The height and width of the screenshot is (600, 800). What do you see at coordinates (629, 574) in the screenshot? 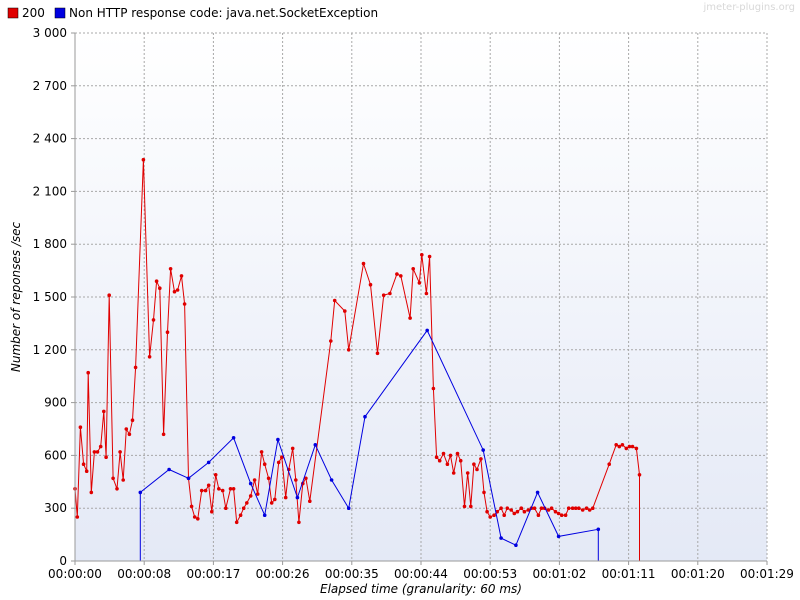
I see `x-tick-label: 00:01:11` at bounding box center [629, 574].